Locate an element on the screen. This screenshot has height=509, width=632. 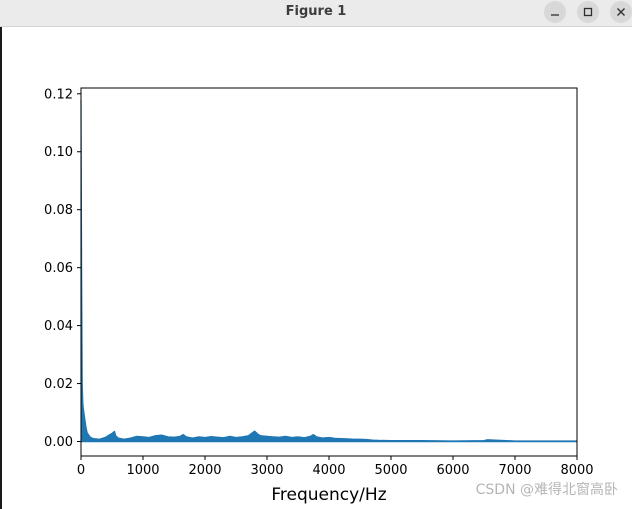
minimize-button is located at coordinates (555, 12).